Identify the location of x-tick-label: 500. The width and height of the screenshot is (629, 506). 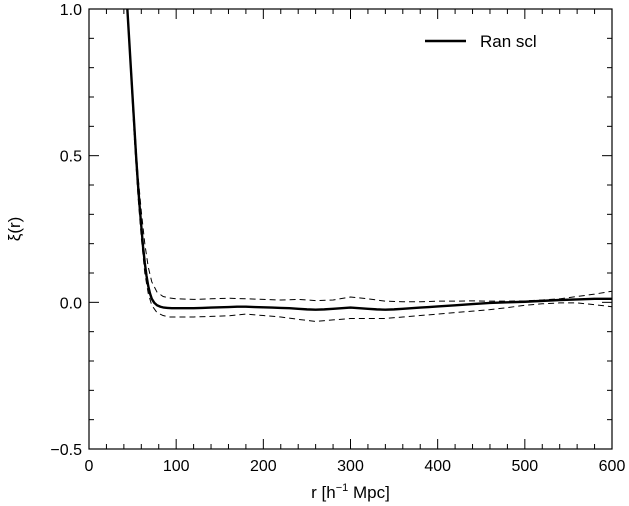
(524, 466).